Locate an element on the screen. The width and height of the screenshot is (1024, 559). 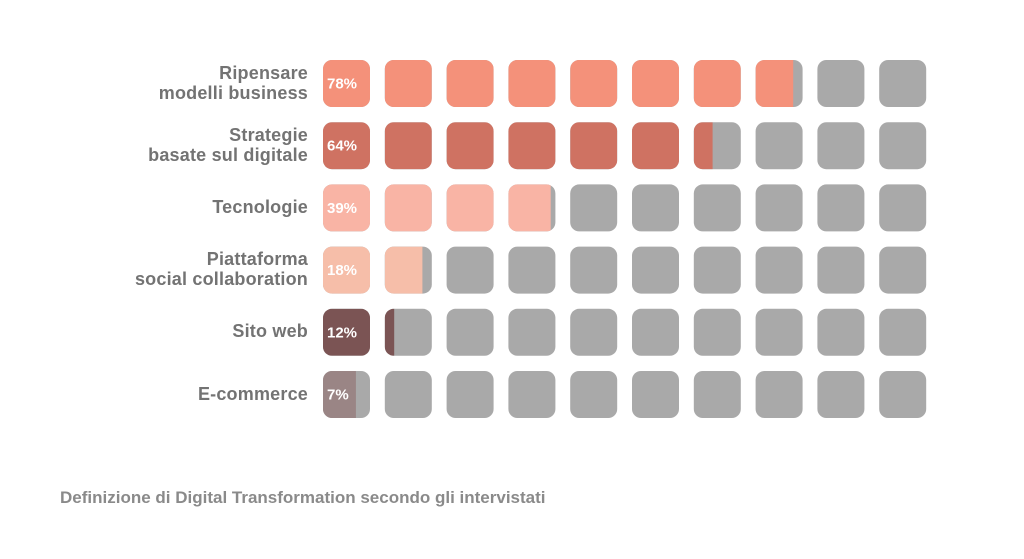
category-label: Piattaforma social collaboration is located at coordinates (221, 269).